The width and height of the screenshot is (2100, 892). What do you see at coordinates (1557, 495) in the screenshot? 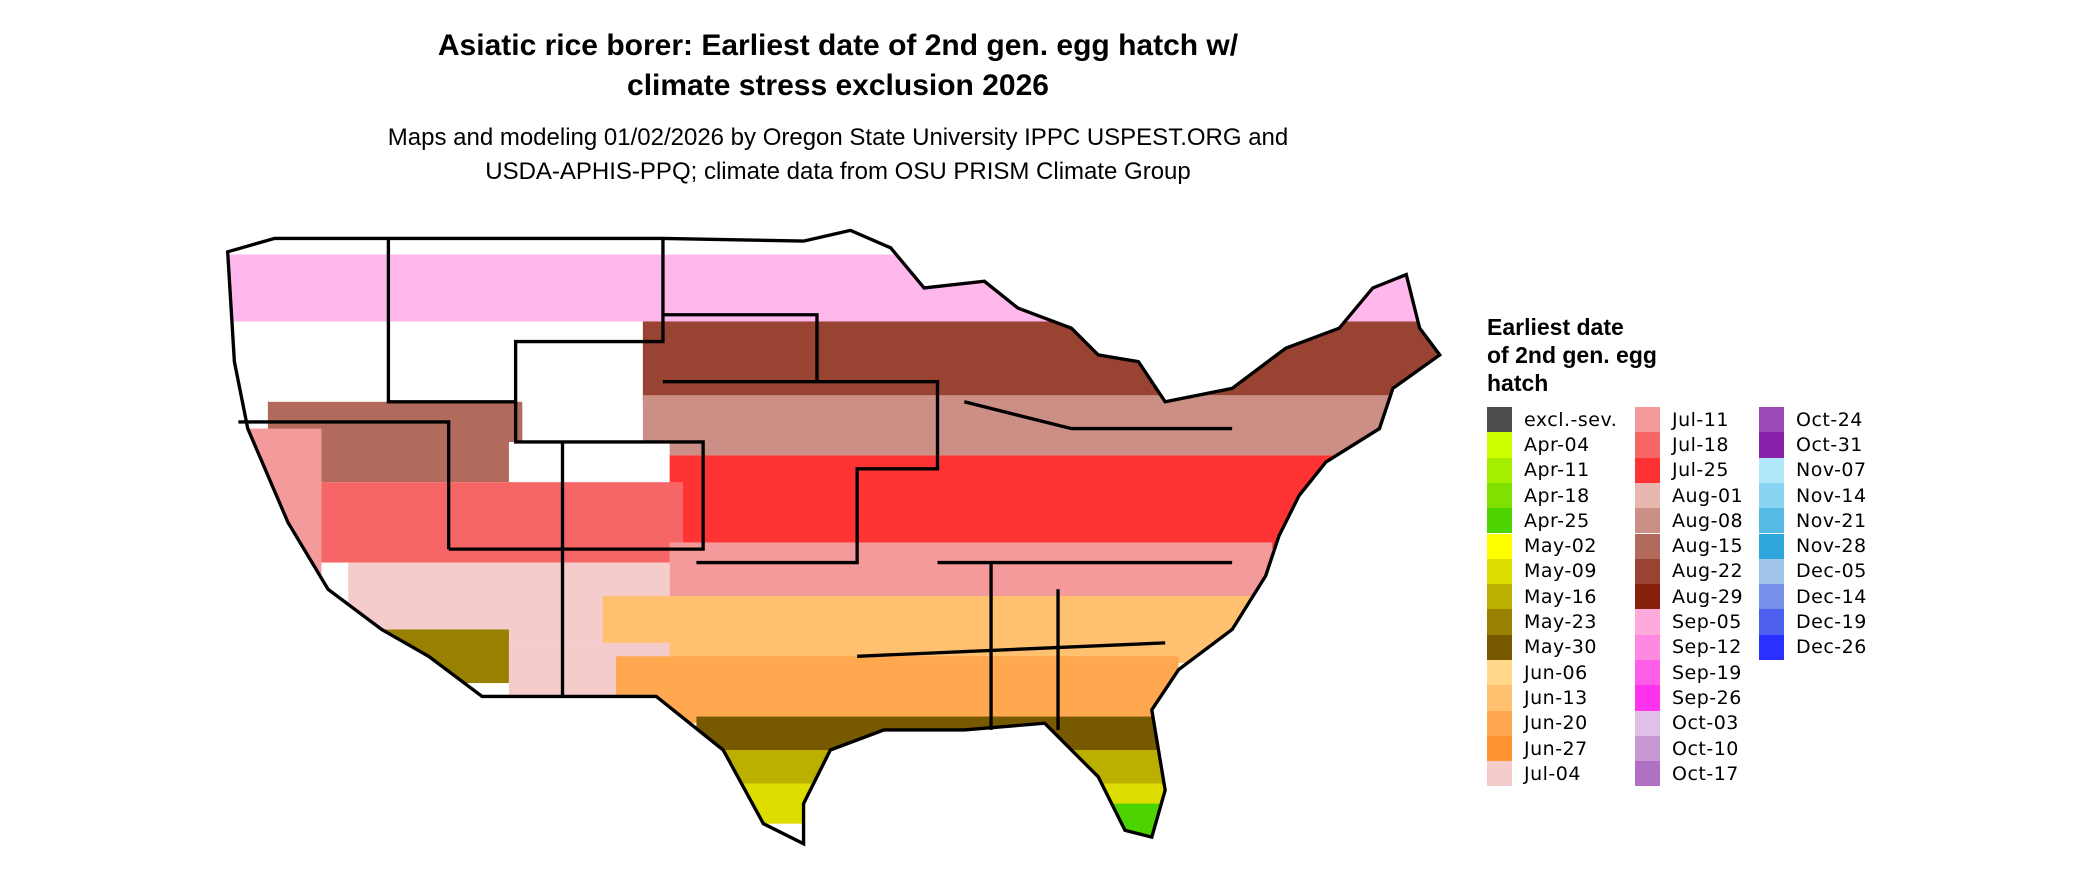
I see `legend-label: Apr-18` at bounding box center [1557, 495].